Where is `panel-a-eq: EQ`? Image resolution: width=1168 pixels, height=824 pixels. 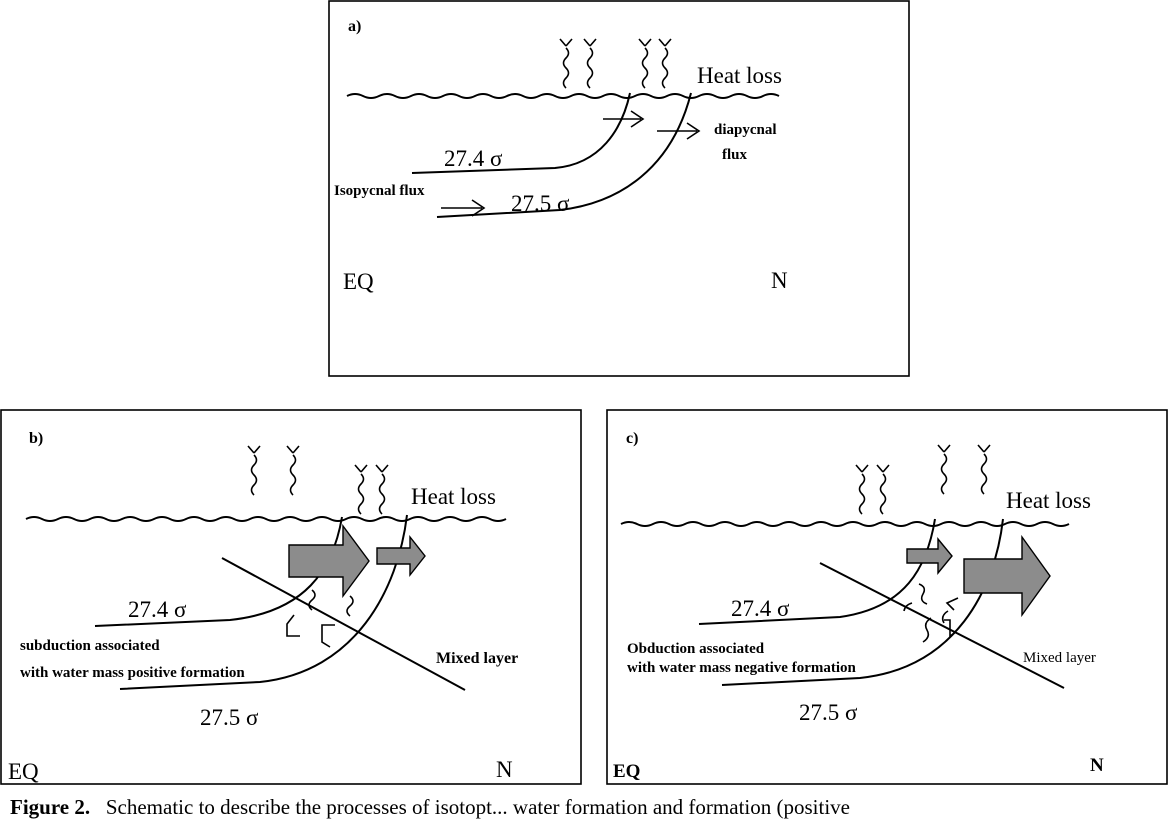
panel-a-eq: EQ is located at coordinates (358, 281).